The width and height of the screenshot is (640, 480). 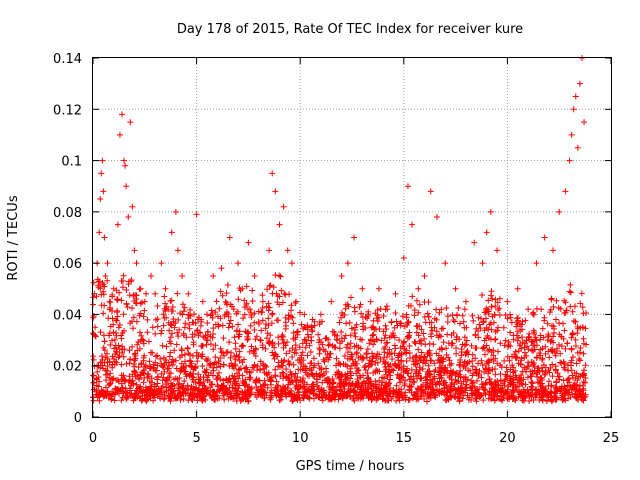 What do you see at coordinates (67, 315) in the screenshot?
I see `y-tick-label: 0.04` at bounding box center [67, 315].